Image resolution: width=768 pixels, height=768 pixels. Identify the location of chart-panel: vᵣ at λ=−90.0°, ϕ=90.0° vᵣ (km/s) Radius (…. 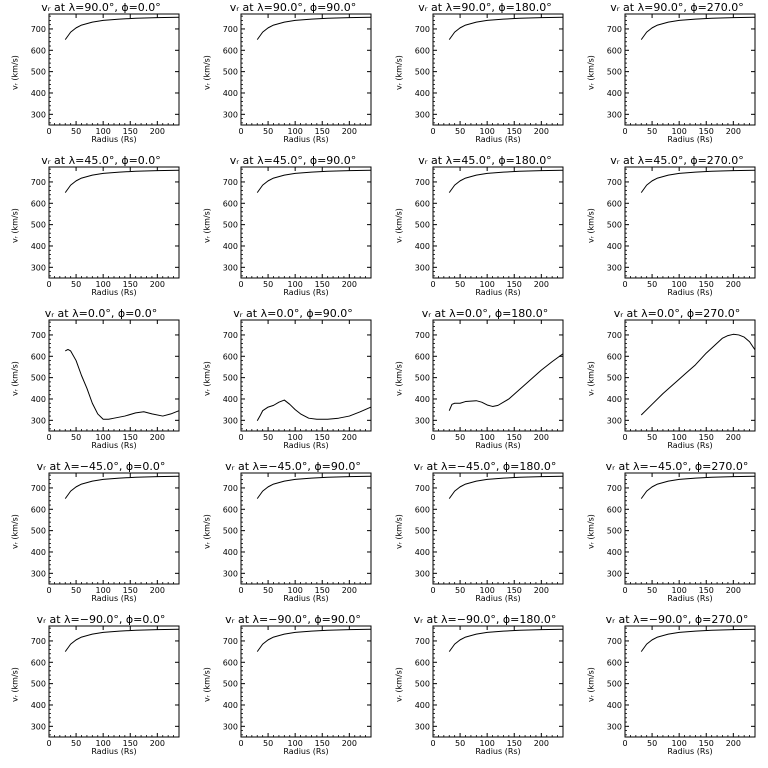
(288, 690).